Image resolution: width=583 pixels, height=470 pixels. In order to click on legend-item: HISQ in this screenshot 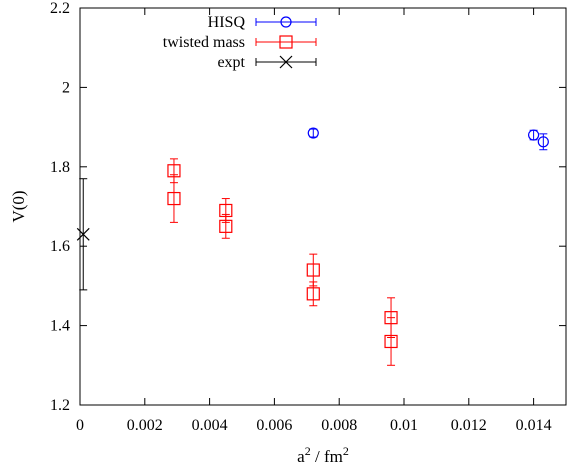, I will do `click(262, 22)`.